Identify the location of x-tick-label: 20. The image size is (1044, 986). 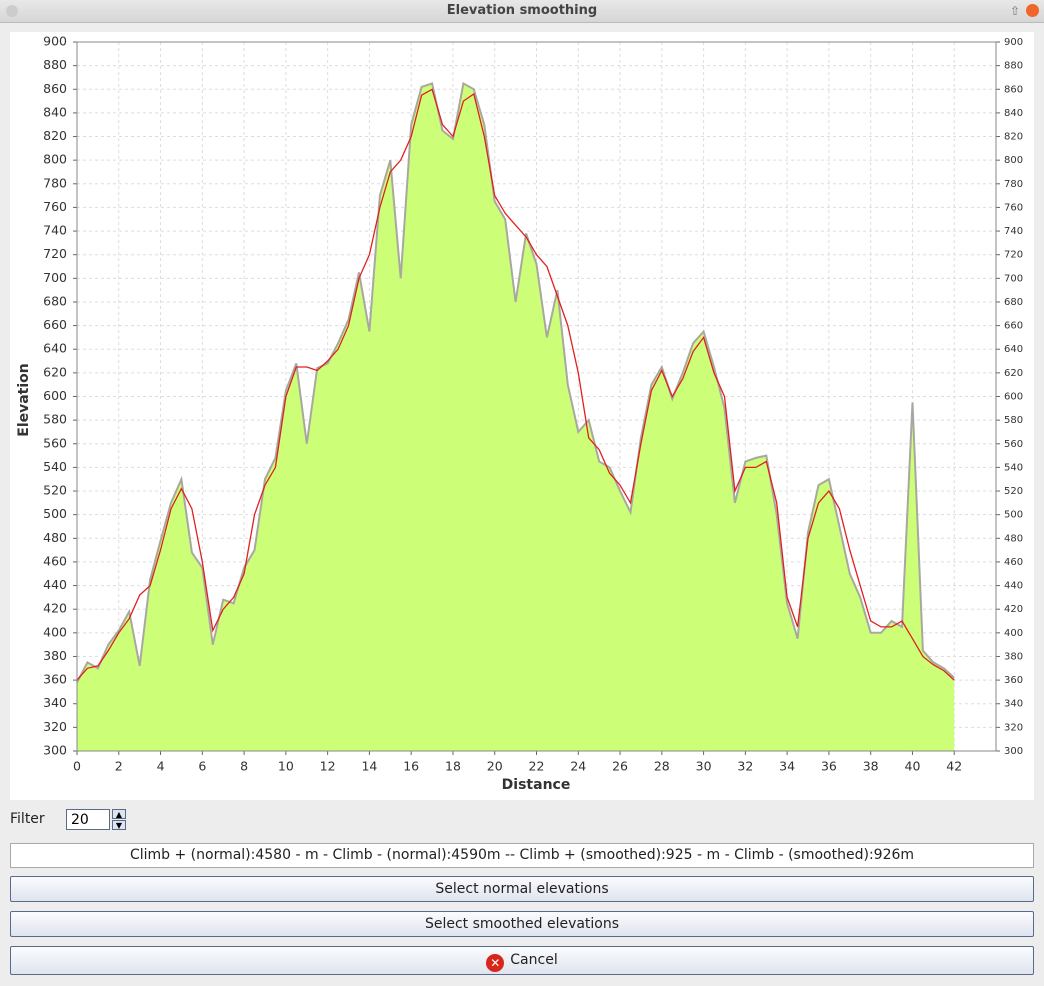
(495, 766).